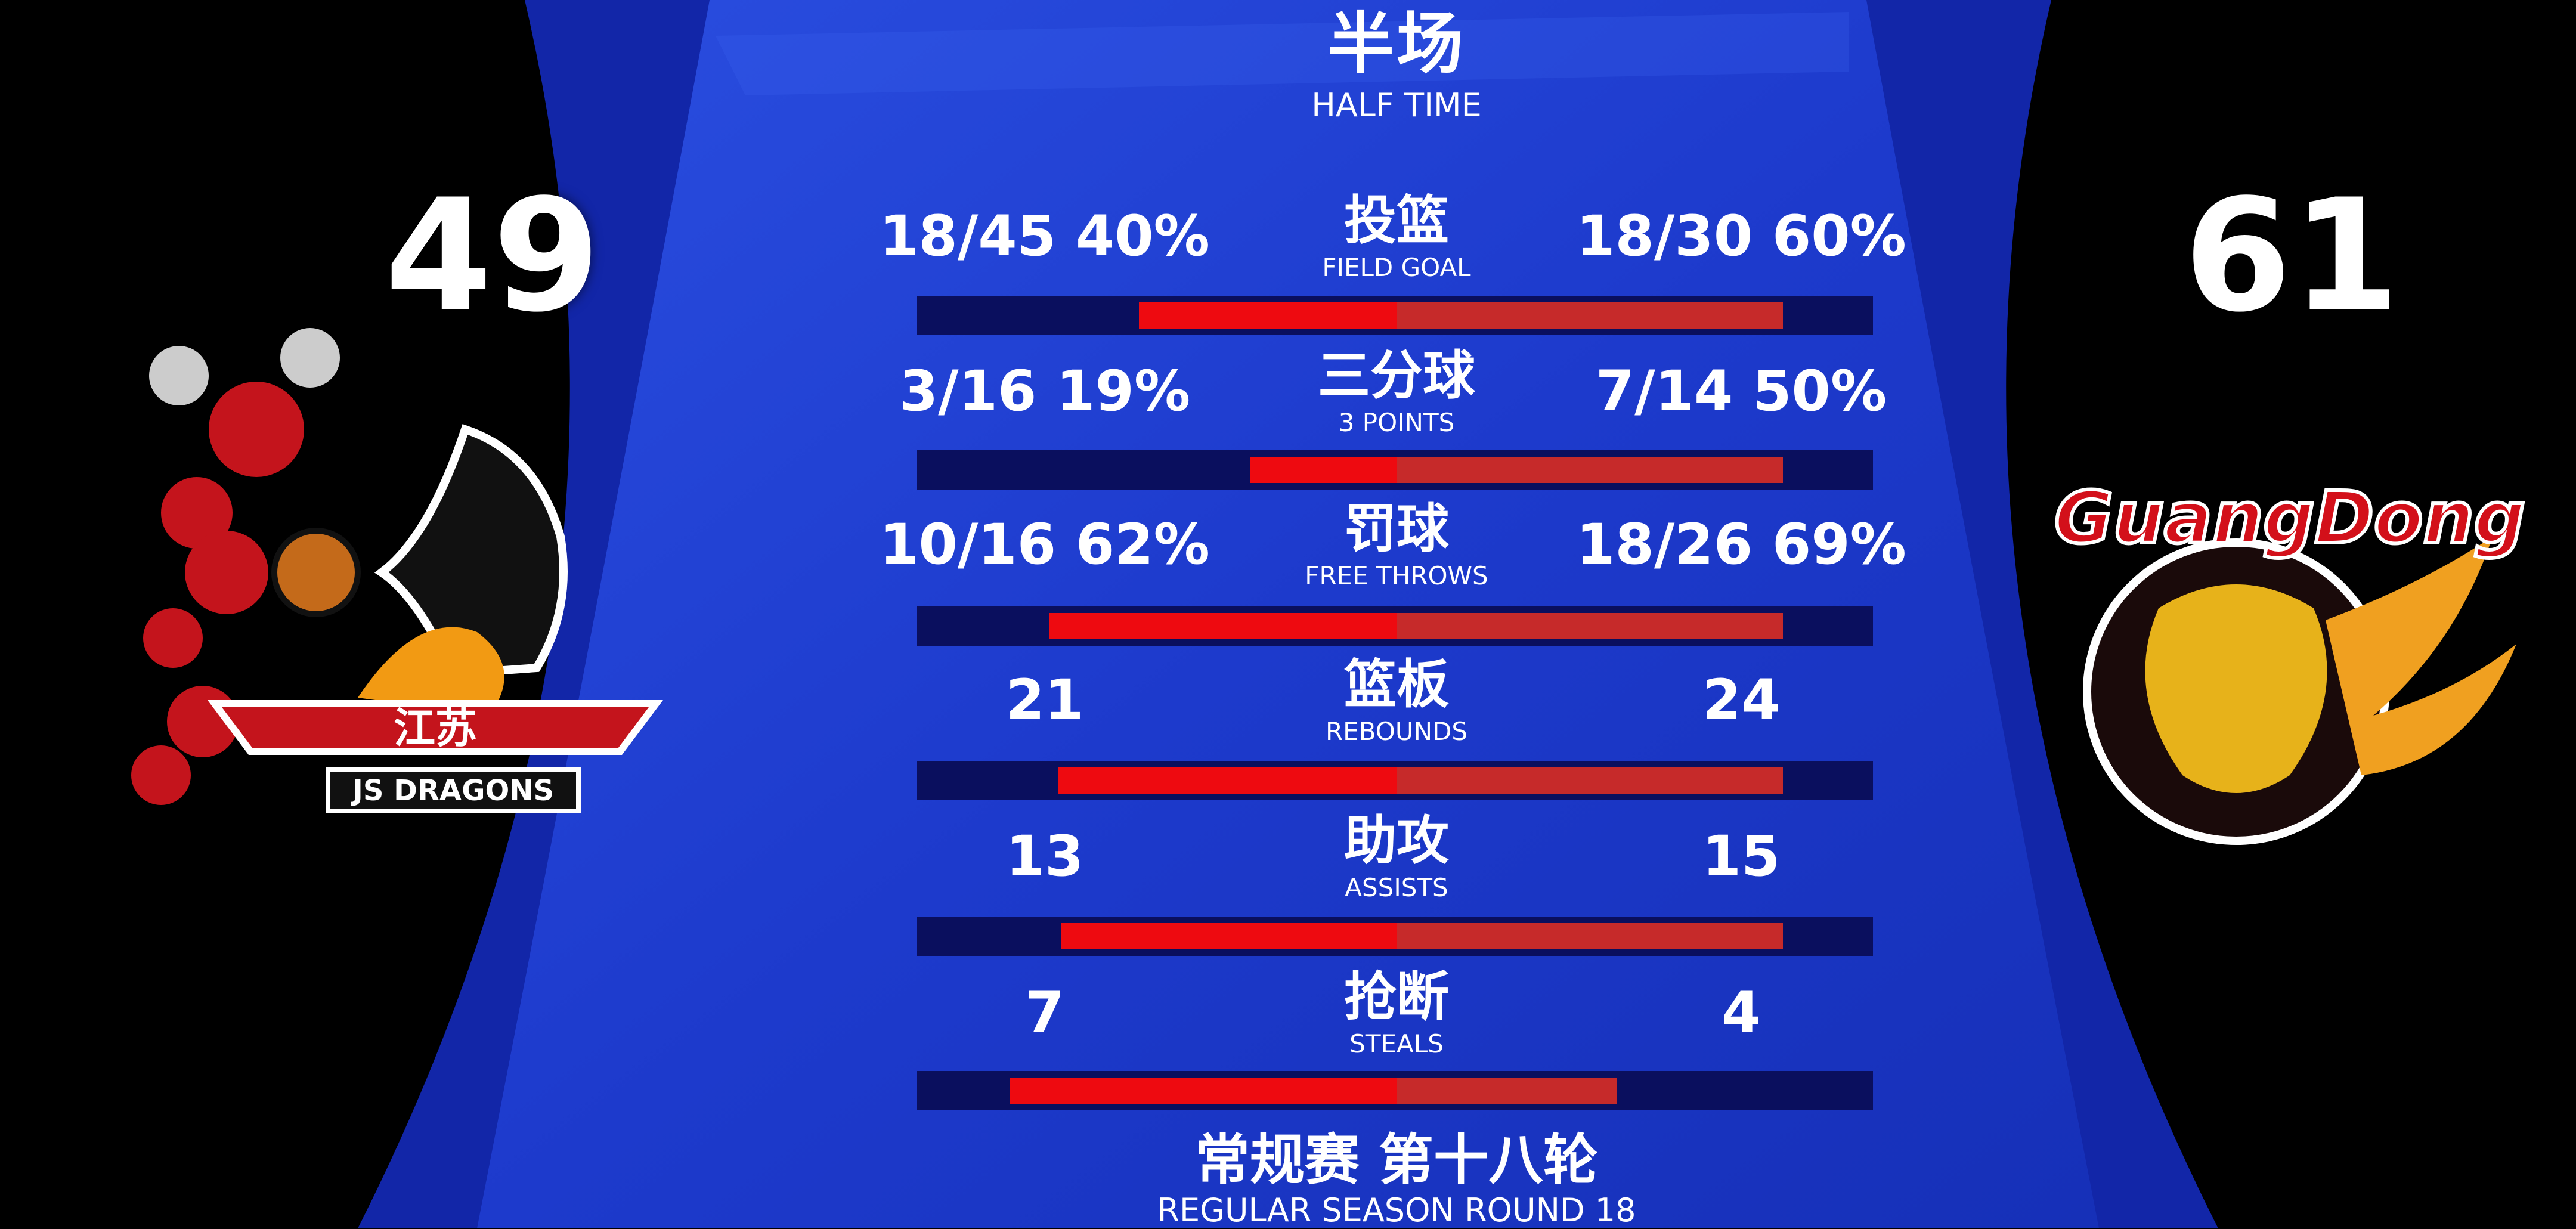 This screenshot has height=1229, width=2576. Describe the element at coordinates (1741, 857) in the screenshot. I see `away-stat-value: 15` at that location.